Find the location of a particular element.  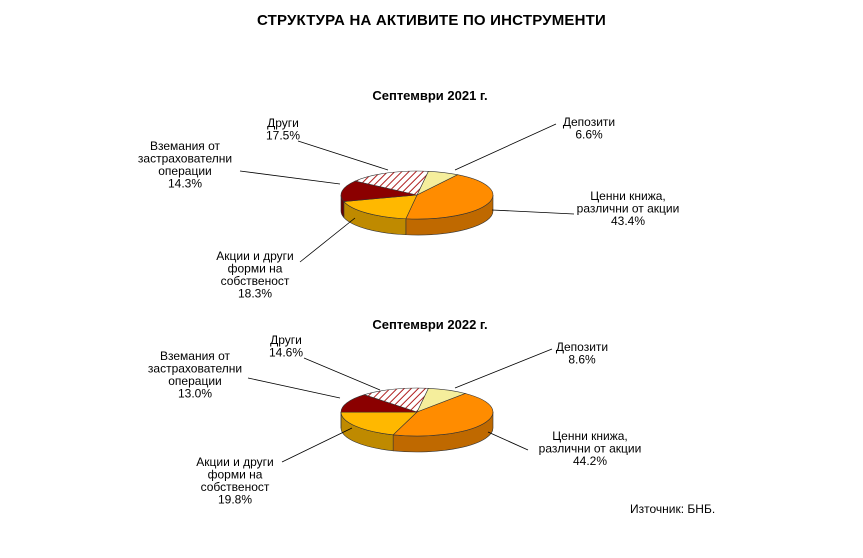

data-label-insurance: Вземания от застрахователни операции 13.0% is located at coordinates (195, 375).